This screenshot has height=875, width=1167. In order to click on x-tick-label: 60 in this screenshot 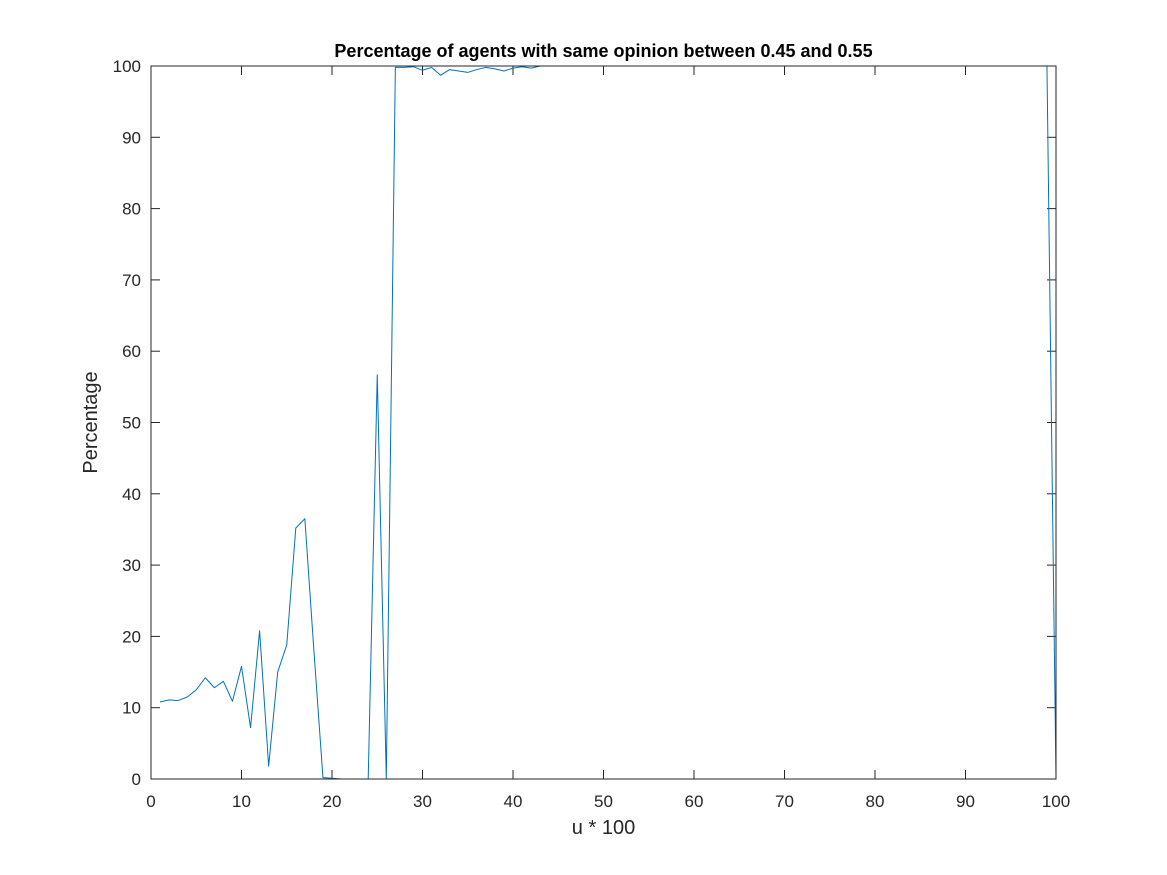, I will do `click(694, 801)`.